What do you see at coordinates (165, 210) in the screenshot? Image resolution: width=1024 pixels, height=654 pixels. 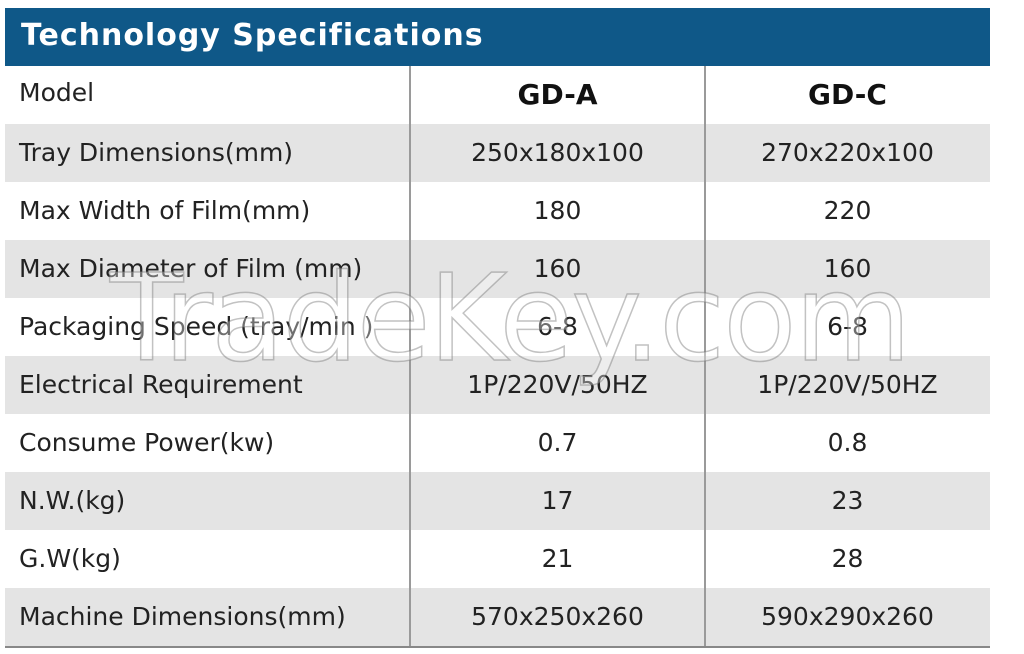 I see `row-label: Max Width of Film(mm)` at bounding box center [165, 210].